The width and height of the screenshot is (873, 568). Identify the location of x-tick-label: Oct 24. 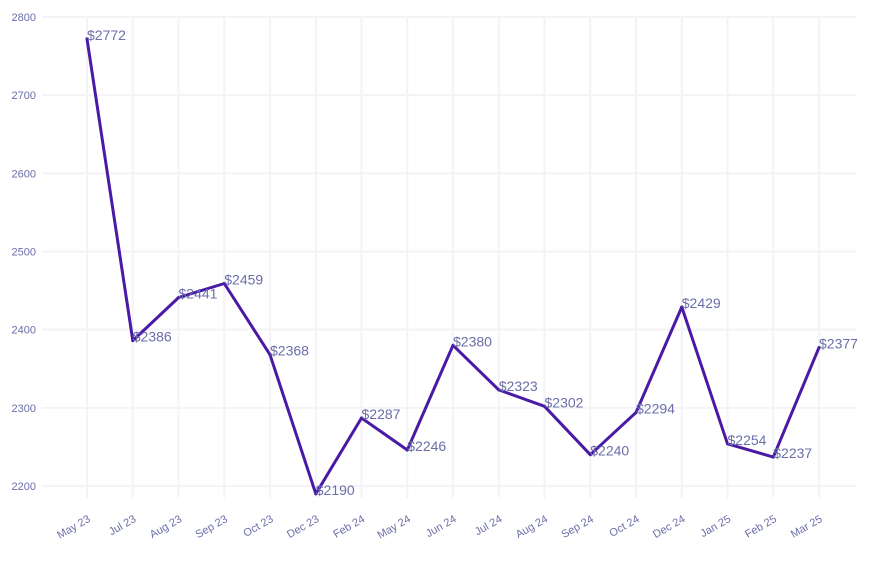
(624, 526).